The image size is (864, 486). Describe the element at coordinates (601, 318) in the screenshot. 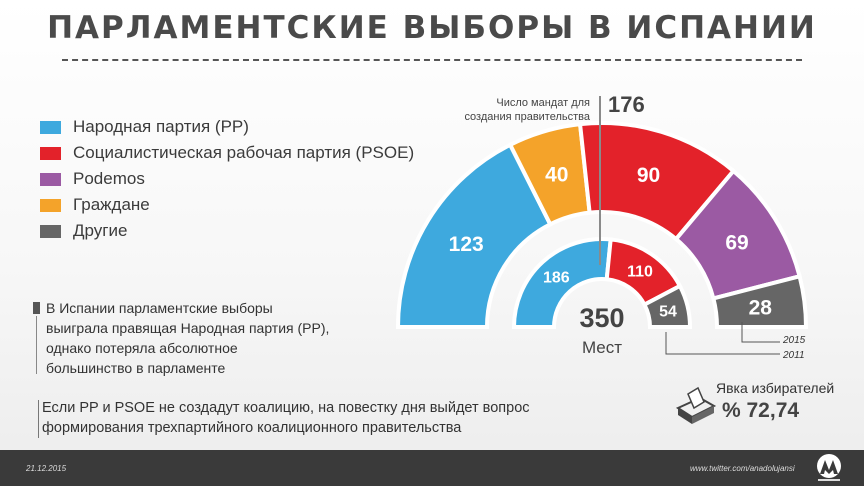

I see `total-seats-value: 350` at that location.